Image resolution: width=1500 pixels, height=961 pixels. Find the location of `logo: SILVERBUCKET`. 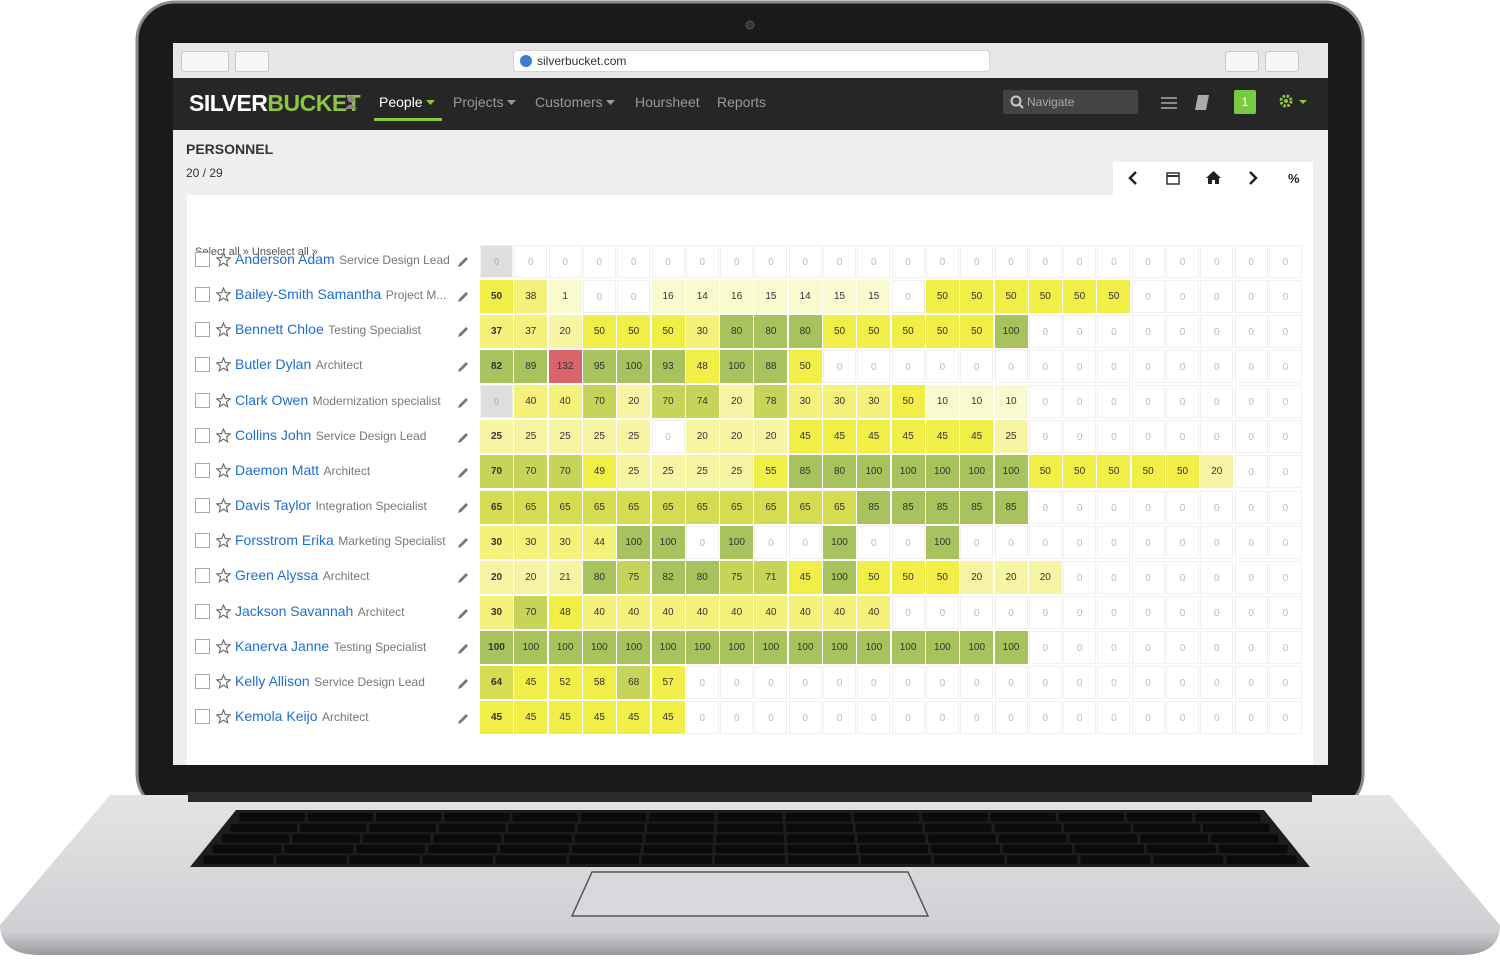

logo: SILVERBUCKET is located at coordinates (275, 103).